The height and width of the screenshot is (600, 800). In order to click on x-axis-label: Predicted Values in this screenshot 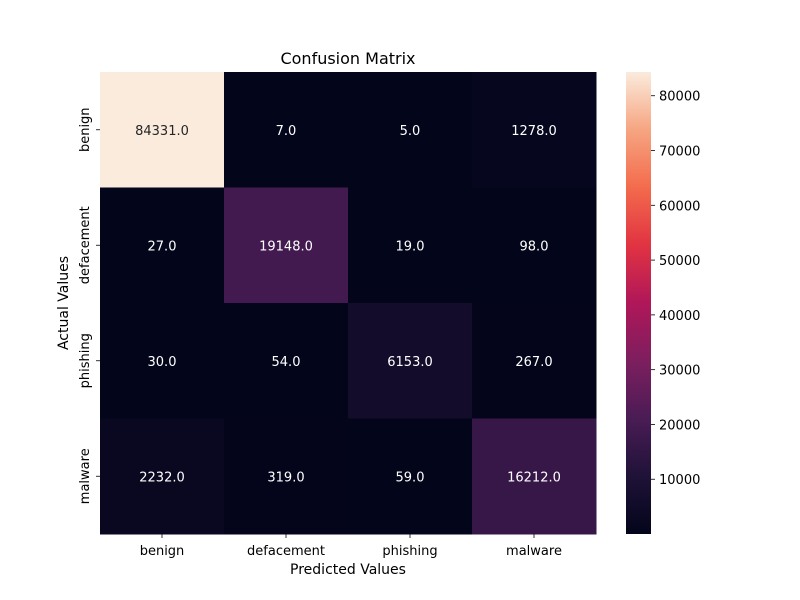, I will do `click(348, 570)`.